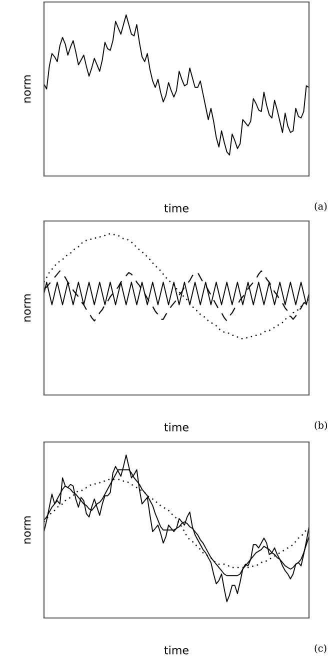 This screenshot has height=658, width=328. I want to click on text: (a), so click(320, 207).